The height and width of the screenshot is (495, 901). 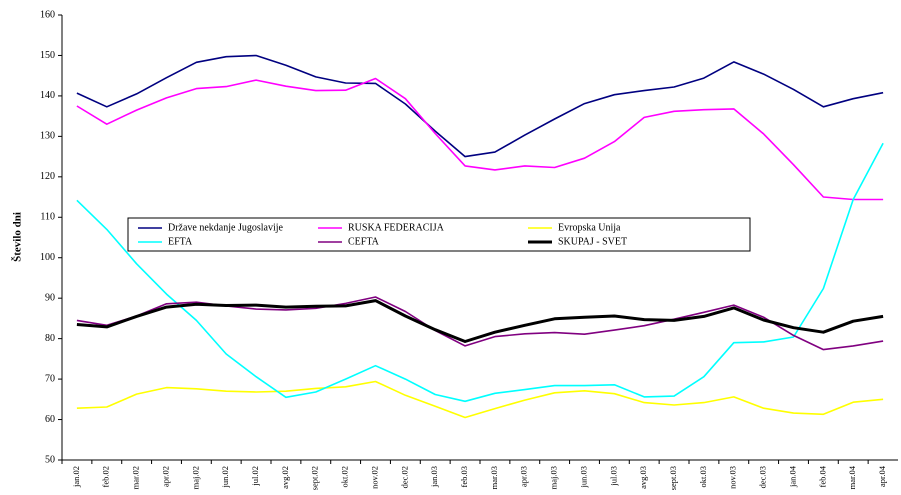 I want to click on y-tick-label: 100, so click(x=47, y=257).